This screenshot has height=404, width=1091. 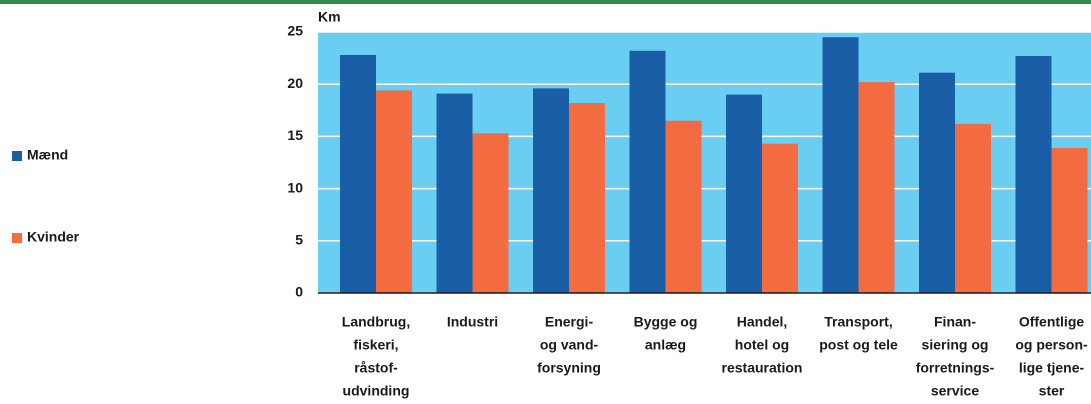 What do you see at coordinates (1052, 368) in the screenshot?
I see `x-tick-label: lige tjene-` at bounding box center [1052, 368].